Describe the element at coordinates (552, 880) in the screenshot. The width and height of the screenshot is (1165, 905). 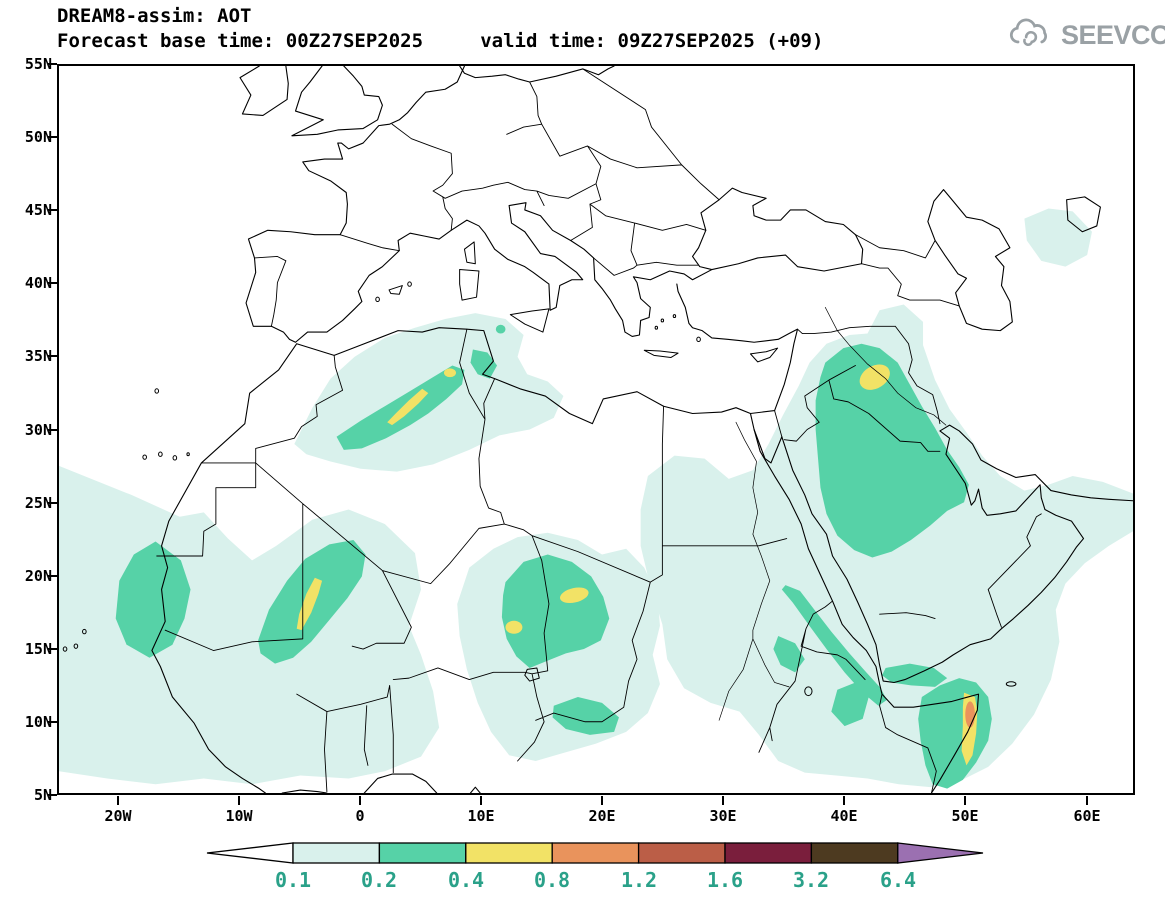
I see `colorbar-label: 0.8` at that location.